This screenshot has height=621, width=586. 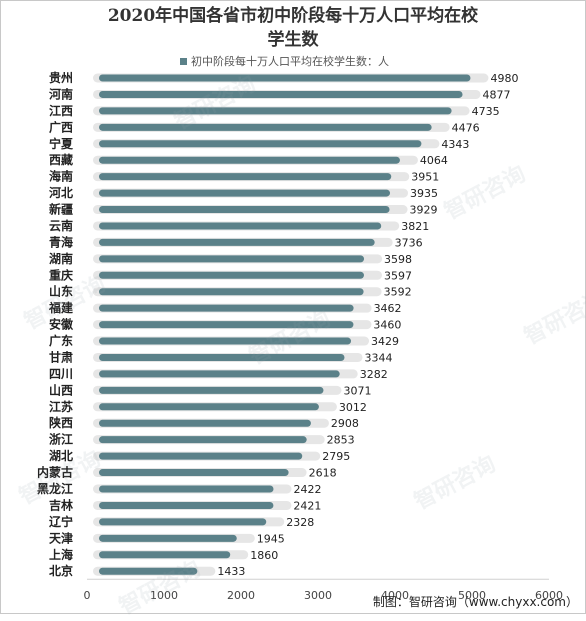 I want to click on category-label: 吉林, so click(x=61, y=504).